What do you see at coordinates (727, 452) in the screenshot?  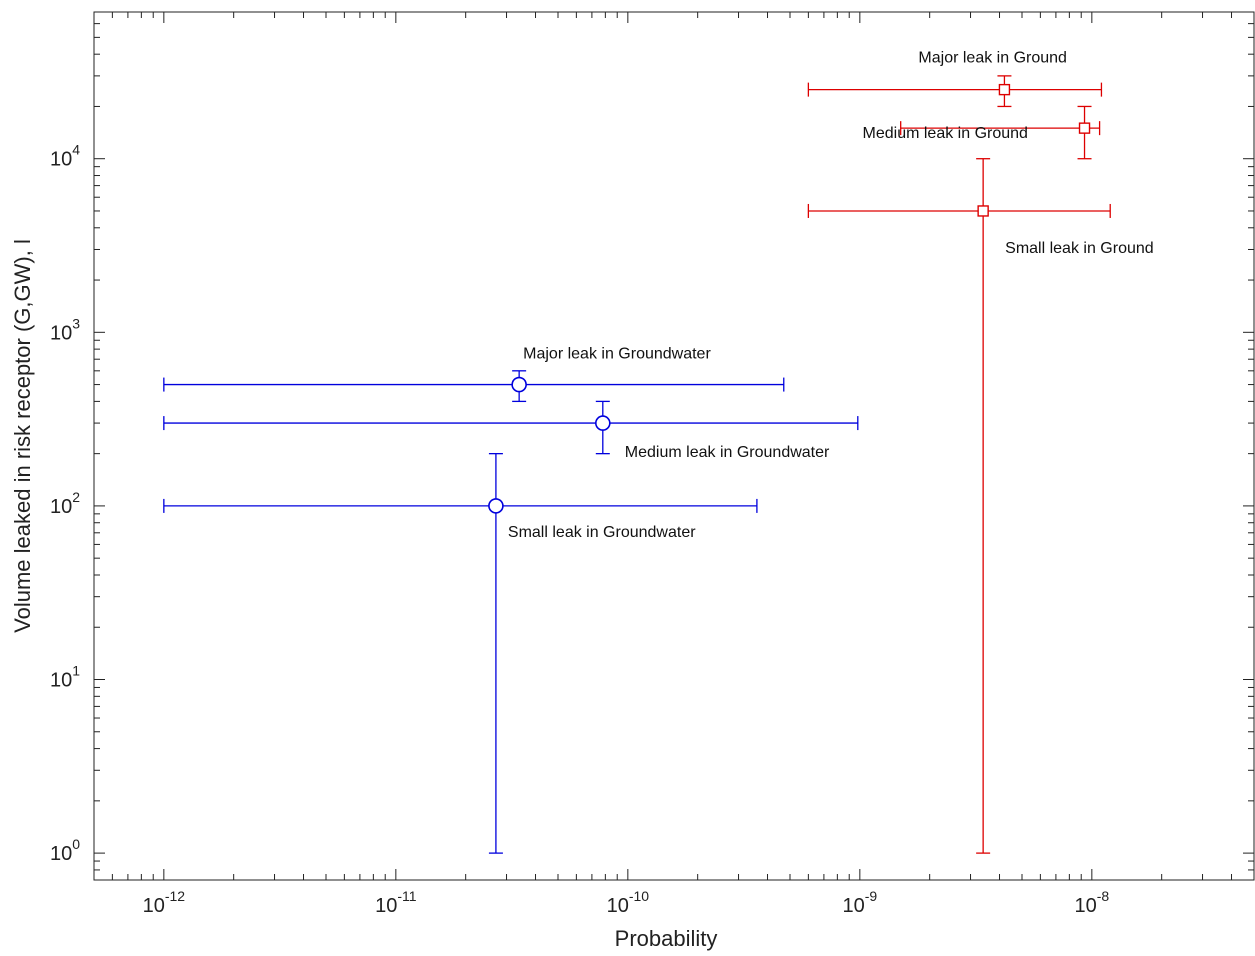 I see `point-label: Medium leak in Groundwater` at bounding box center [727, 452].